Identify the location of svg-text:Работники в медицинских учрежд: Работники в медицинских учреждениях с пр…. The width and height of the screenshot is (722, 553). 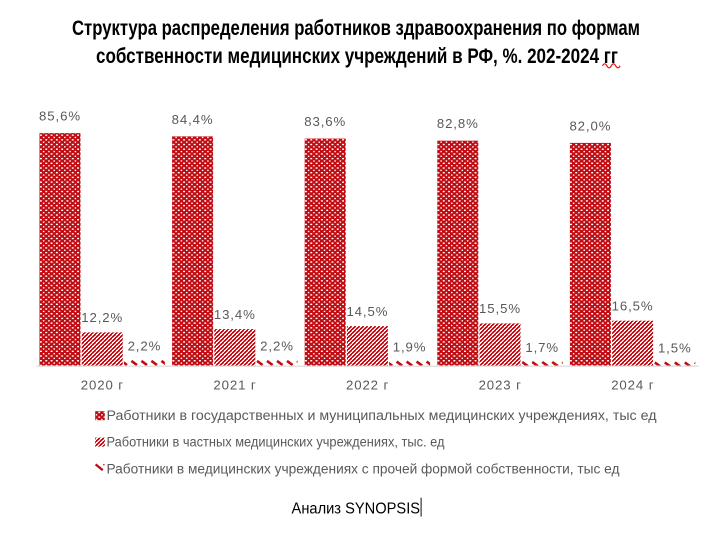
(363, 469).